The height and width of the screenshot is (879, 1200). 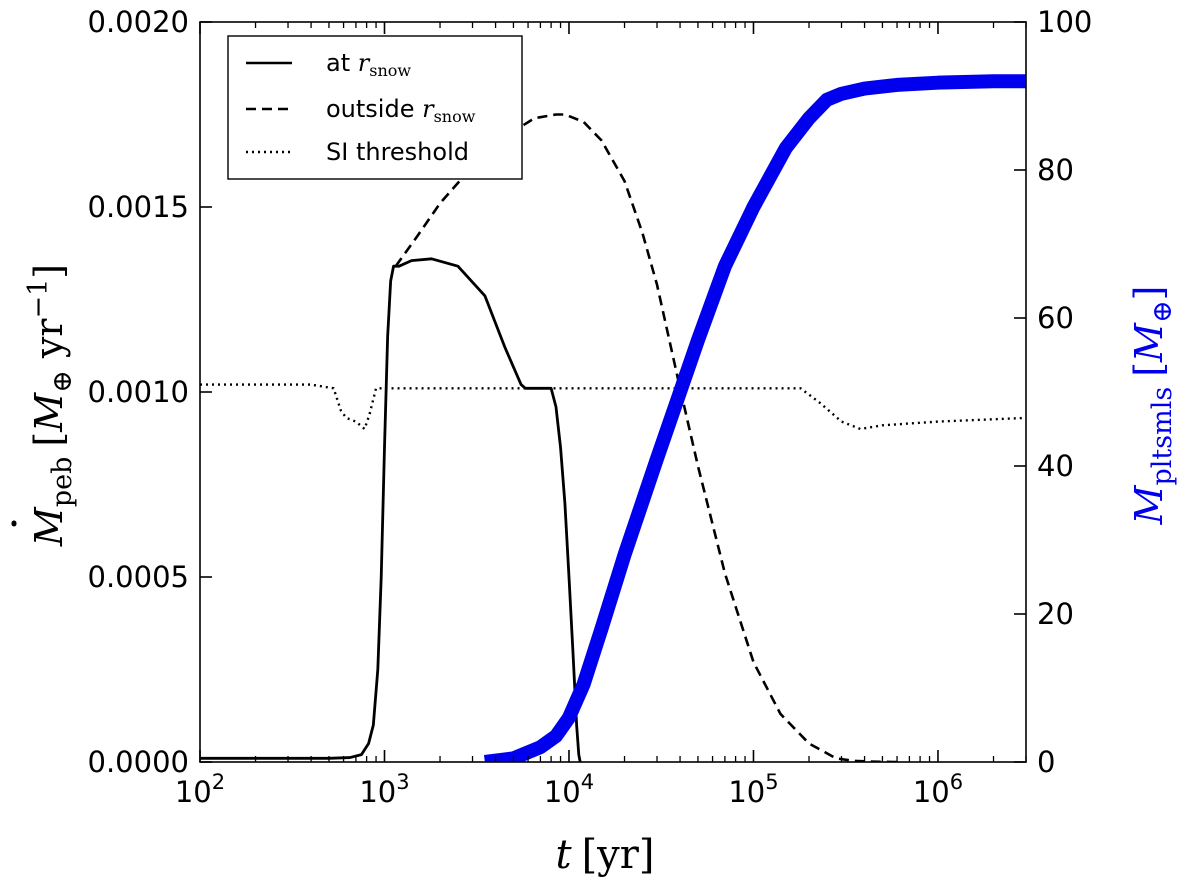 What do you see at coordinates (771, 782) in the screenshot?
I see `x-tick-exponent: 5` at bounding box center [771, 782].